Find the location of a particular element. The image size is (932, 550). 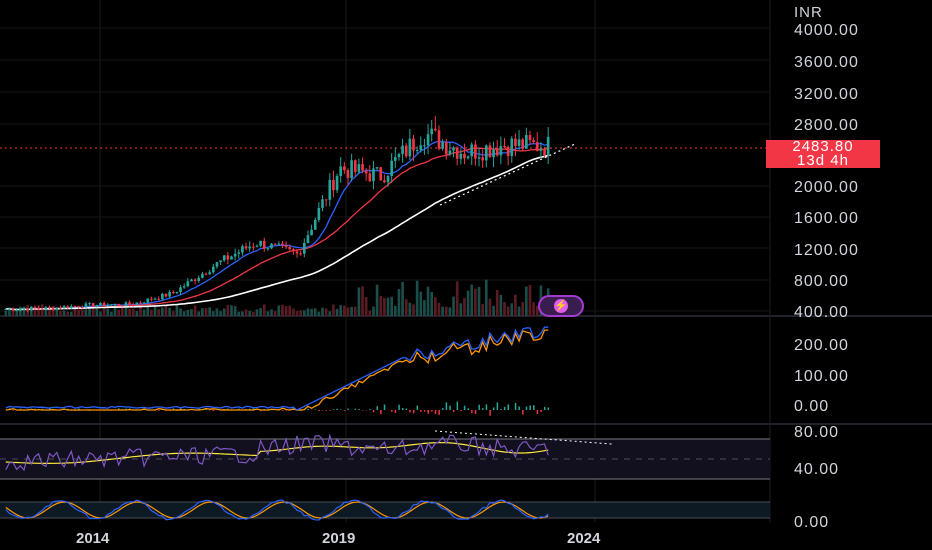

flash-button: ⚡ is located at coordinates (561, 306).